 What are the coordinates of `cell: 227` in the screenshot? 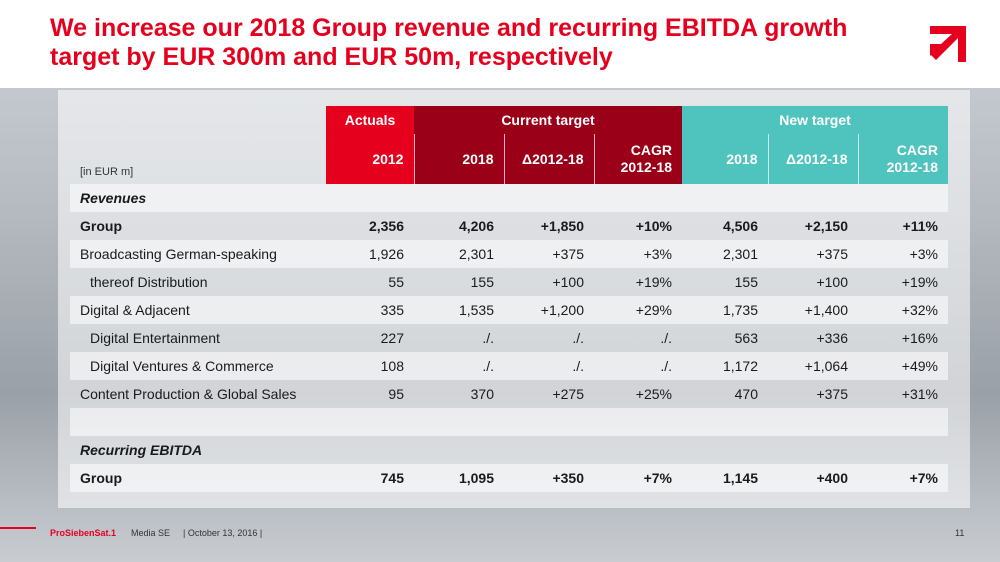 It's located at (392, 338).